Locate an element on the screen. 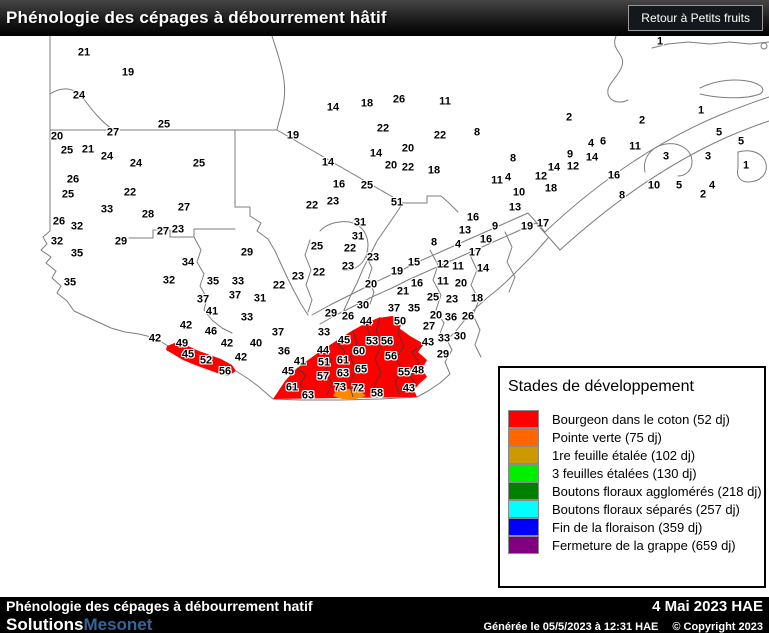 This screenshot has height=633, width=769. legend-item: 3 feuilles étalées (130 dj) is located at coordinates (636, 473).